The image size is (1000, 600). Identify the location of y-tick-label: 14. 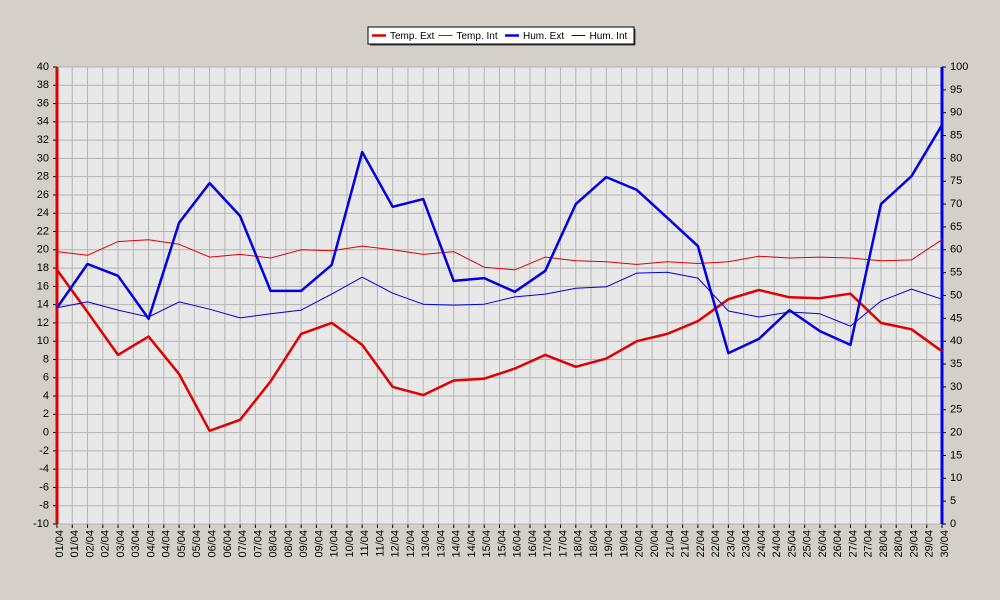
(43, 305).